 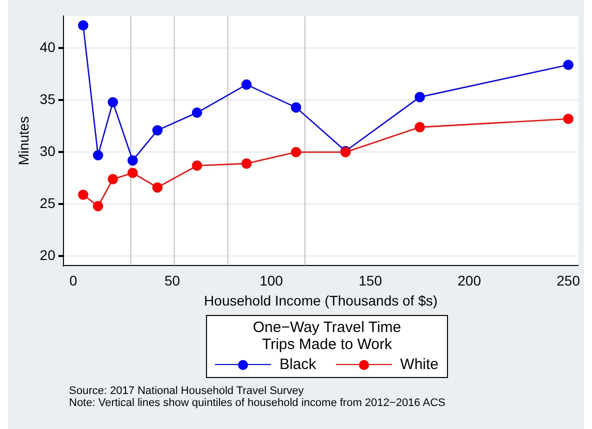 I want to click on y-tick-label: 30, so click(x=48, y=150).